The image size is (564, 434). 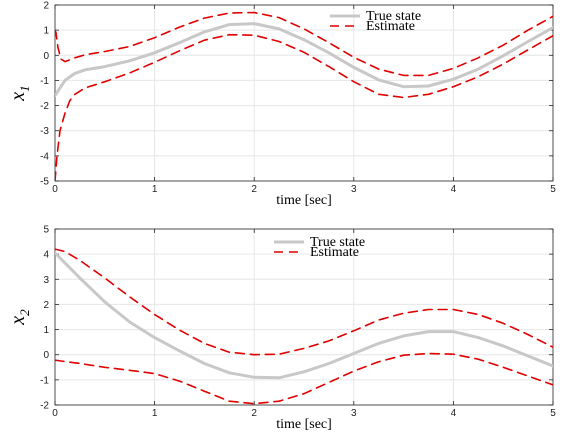 What do you see at coordinates (44, 131) in the screenshot?
I see `y-tick-label: -3` at bounding box center [44, 131].